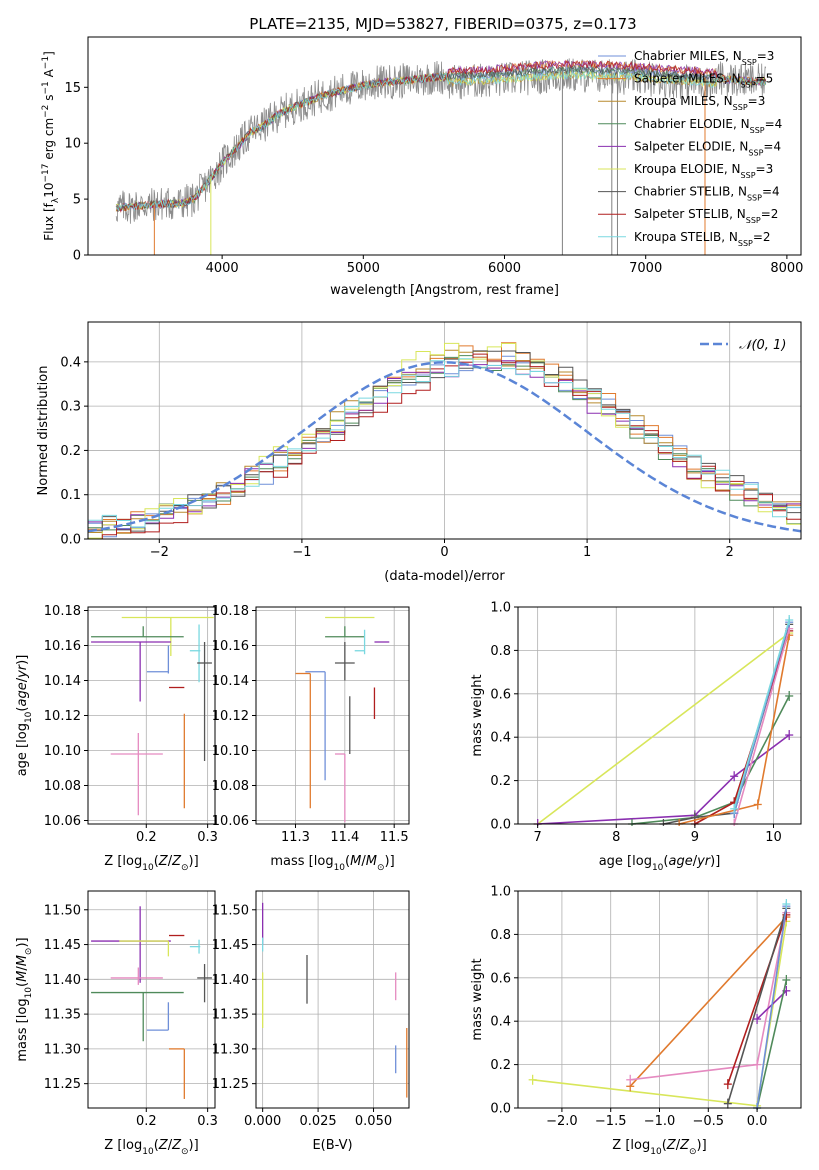 This screenshot has height=1170, width=819. What do you see at coordinates (687, 79) in the screenshot?
I see `legend-label-part: Salpeter MILES, N` at bounding box center [687, 79].